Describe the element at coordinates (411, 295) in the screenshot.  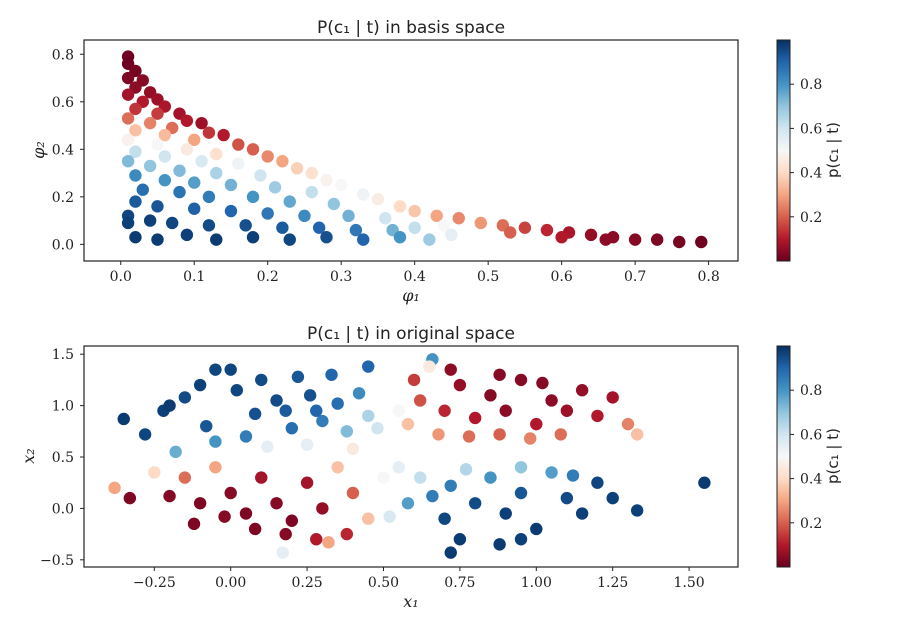
I see `basis-space-x-label: φ₁` at that location.